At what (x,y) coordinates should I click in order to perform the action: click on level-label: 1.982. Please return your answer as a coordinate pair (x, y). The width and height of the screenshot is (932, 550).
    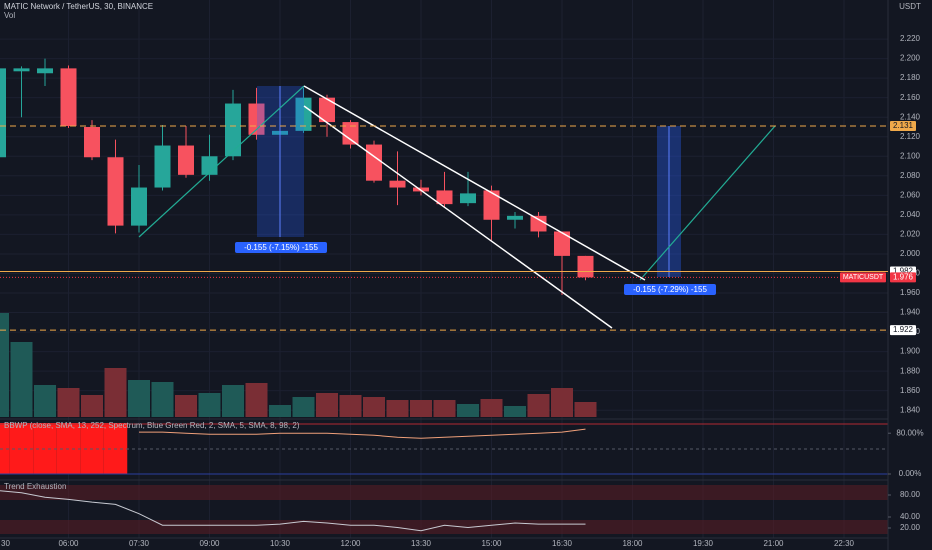
    Looking at the image, I should click on (903, 271).